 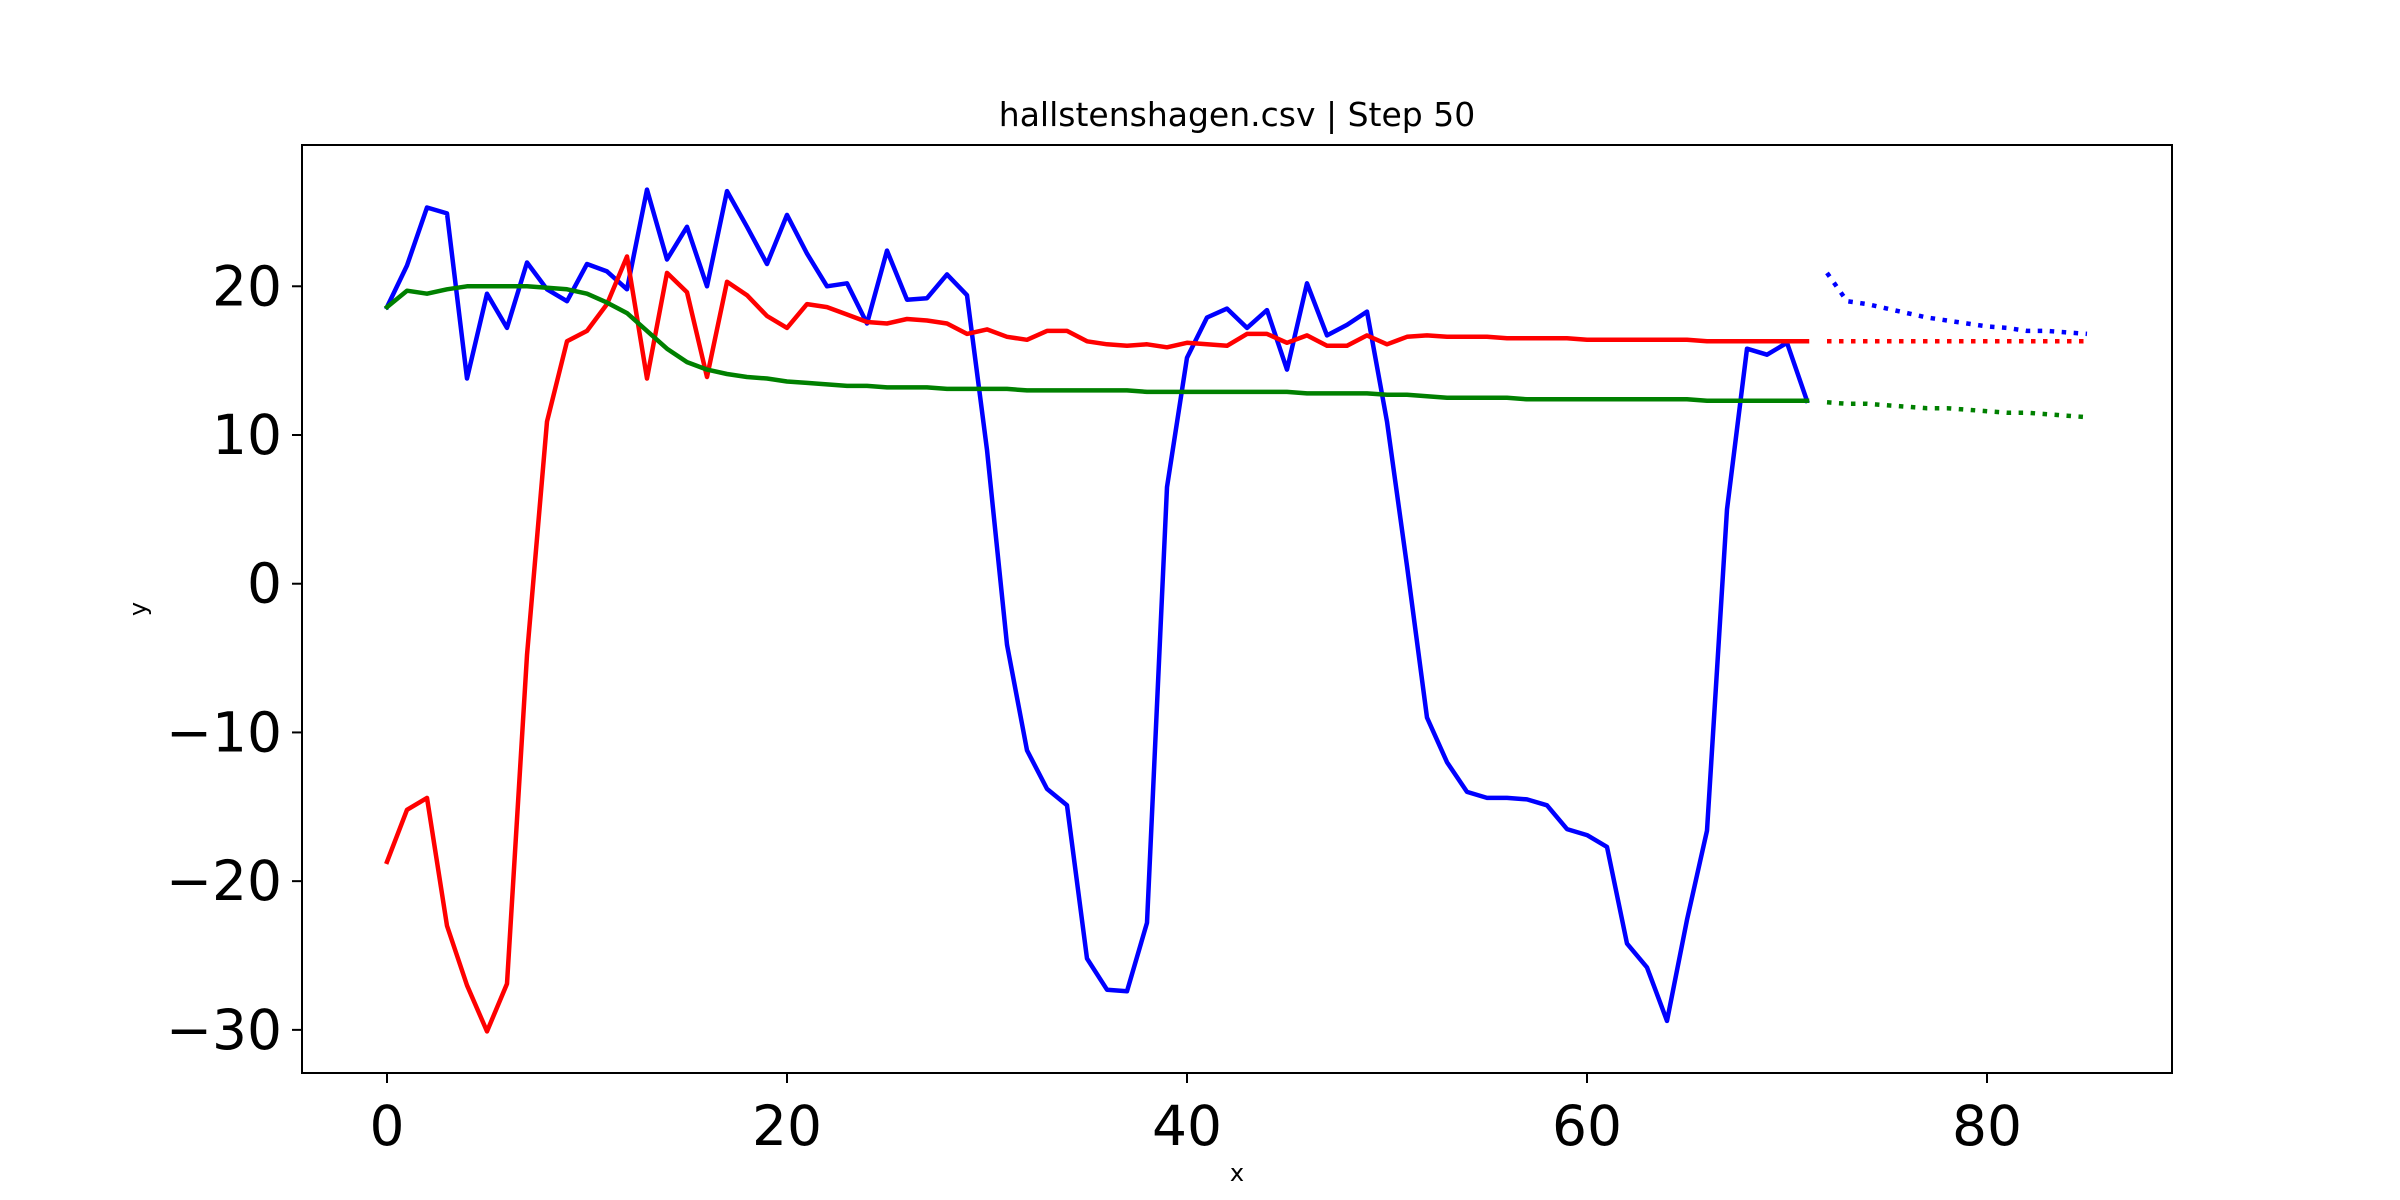 What do you see at coordinates (234, 658) in the screenshot?
I see `y-axis-ticks: −30 −20 −10 0 10 20` at bounding box center [234, 658].